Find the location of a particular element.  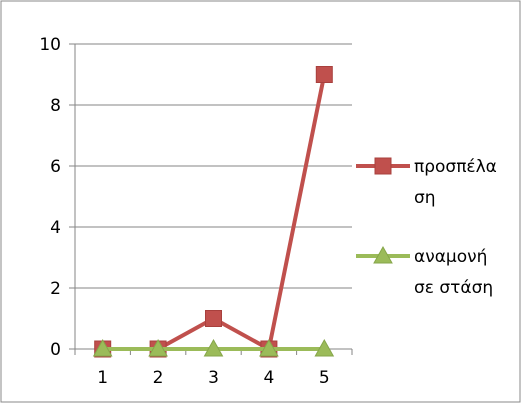

y-tick-label: 6 is located at coordinates (55, 167).